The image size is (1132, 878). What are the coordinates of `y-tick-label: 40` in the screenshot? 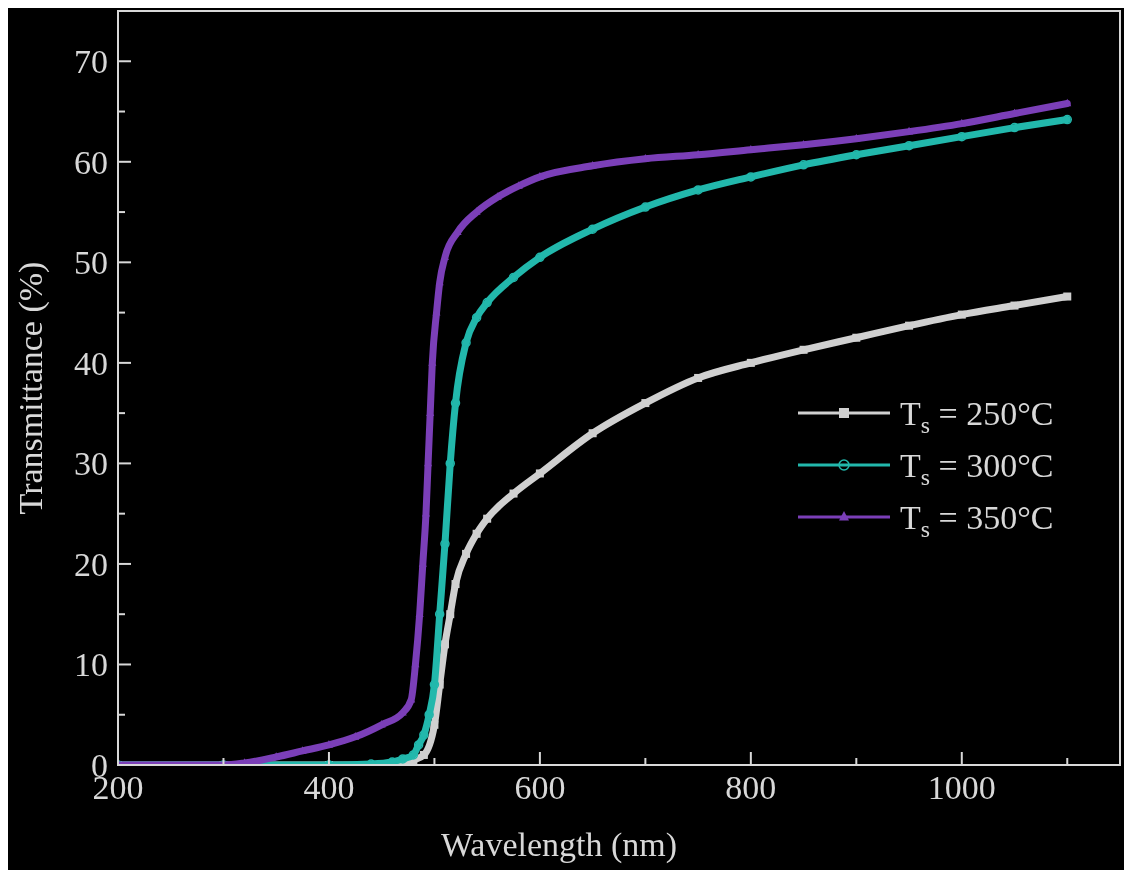 It's located at (91, 363).